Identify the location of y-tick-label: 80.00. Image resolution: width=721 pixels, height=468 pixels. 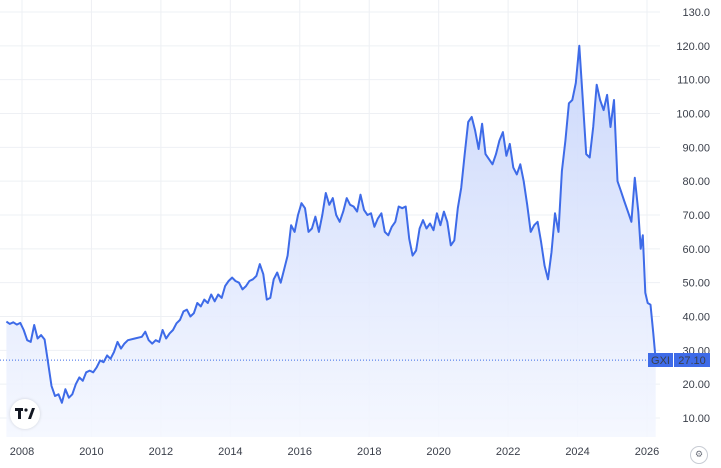
(696, 182).